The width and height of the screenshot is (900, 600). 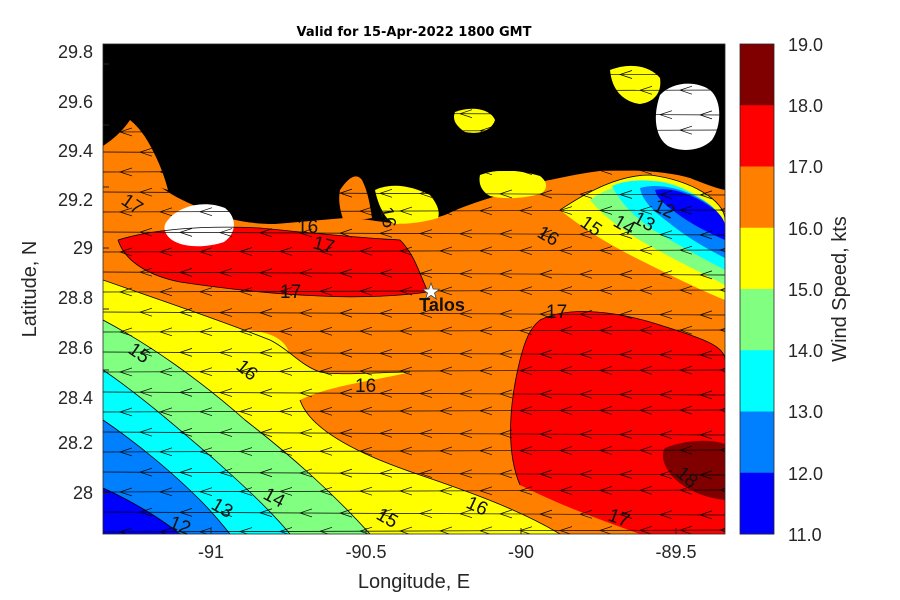 What do you see at coordinates (414, 582) in the screenshot?
I see `x-axis-label: Longitude, E` at bounding box center [414, 582].